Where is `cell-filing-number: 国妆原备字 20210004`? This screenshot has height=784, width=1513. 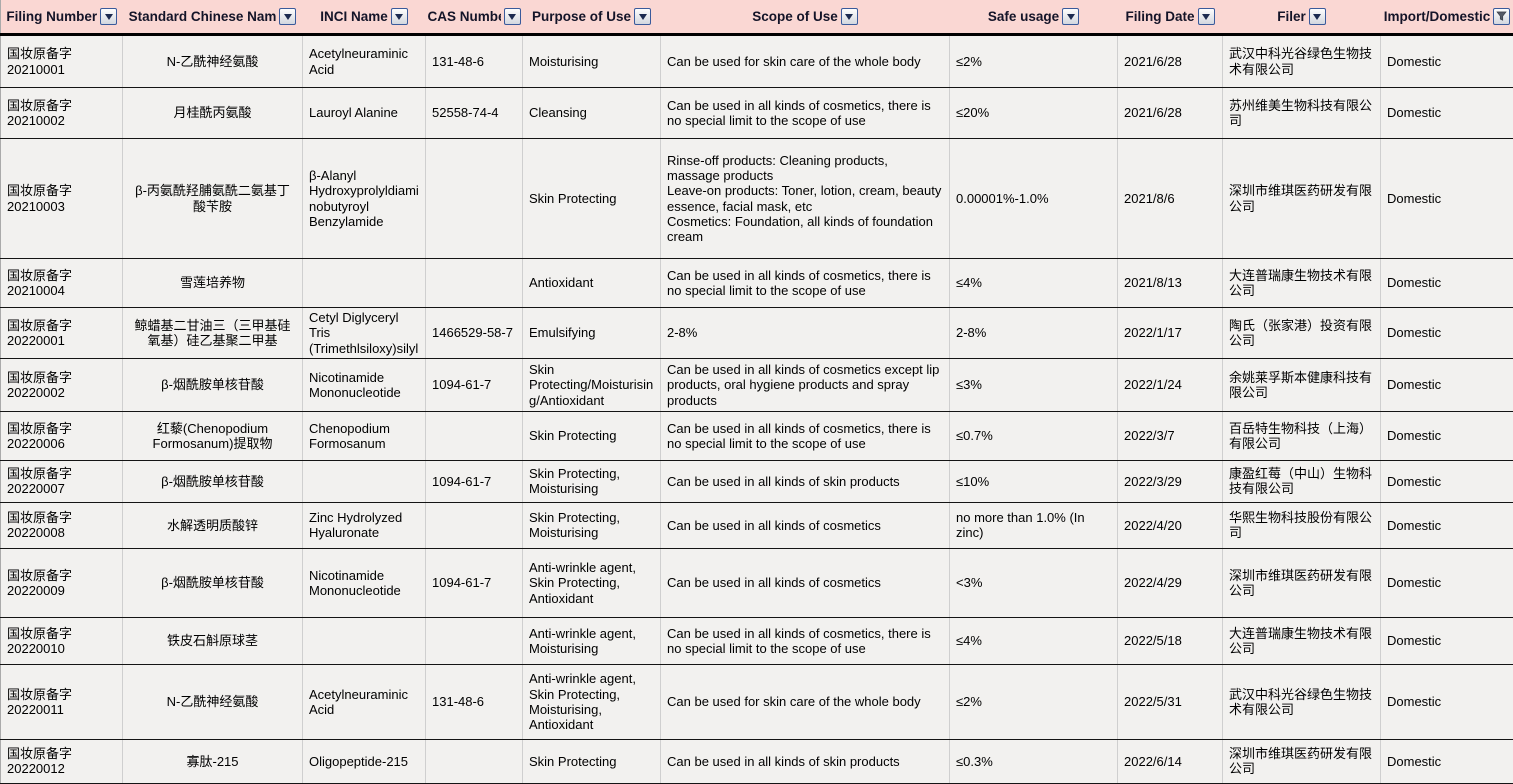
cell-filing-number: 国妆原备字 20210004 is located at coordinates (62, 283).